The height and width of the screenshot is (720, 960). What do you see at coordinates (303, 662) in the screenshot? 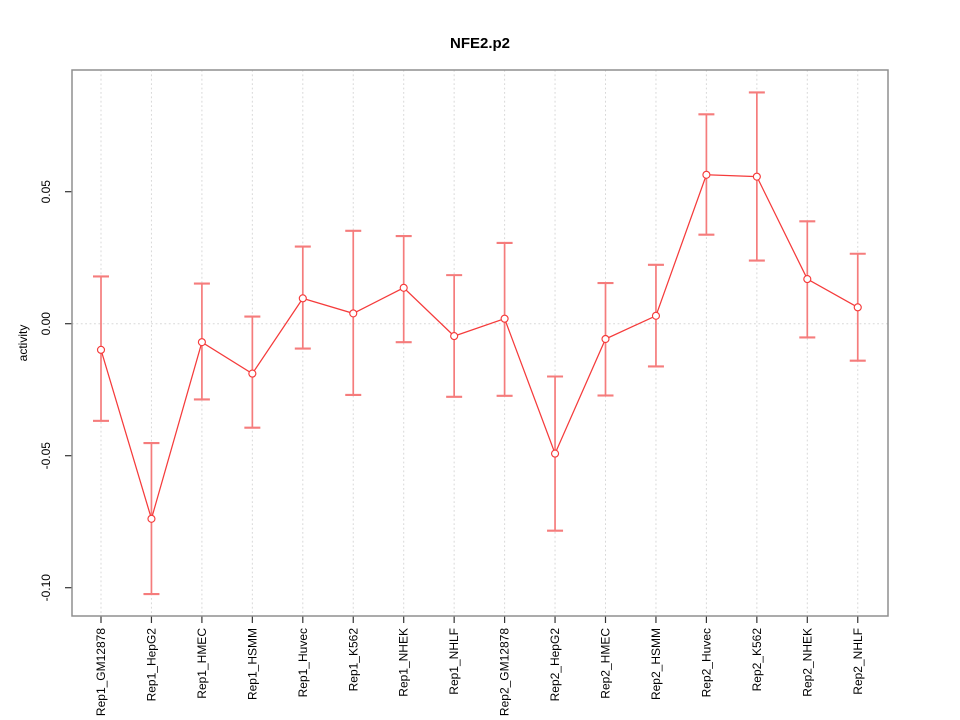
I see `x-tick-label: Rep1_Huvec` at bounding box center [303, 662].